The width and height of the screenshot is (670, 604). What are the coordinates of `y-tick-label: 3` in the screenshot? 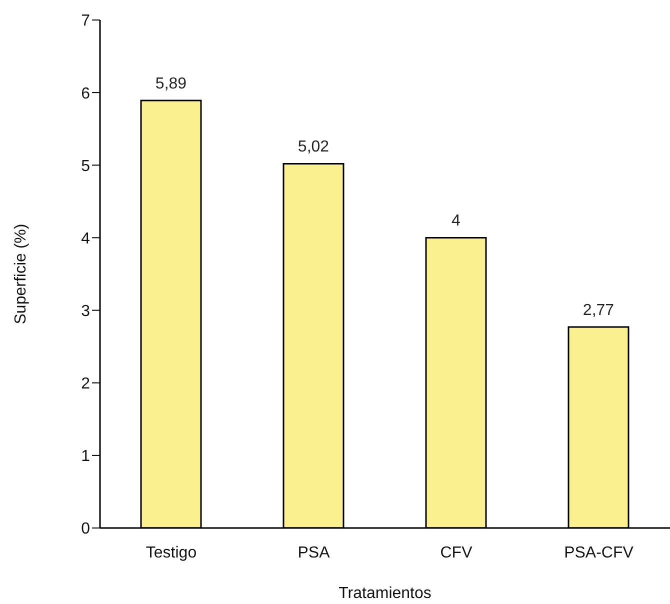 It's located at (85, 311).